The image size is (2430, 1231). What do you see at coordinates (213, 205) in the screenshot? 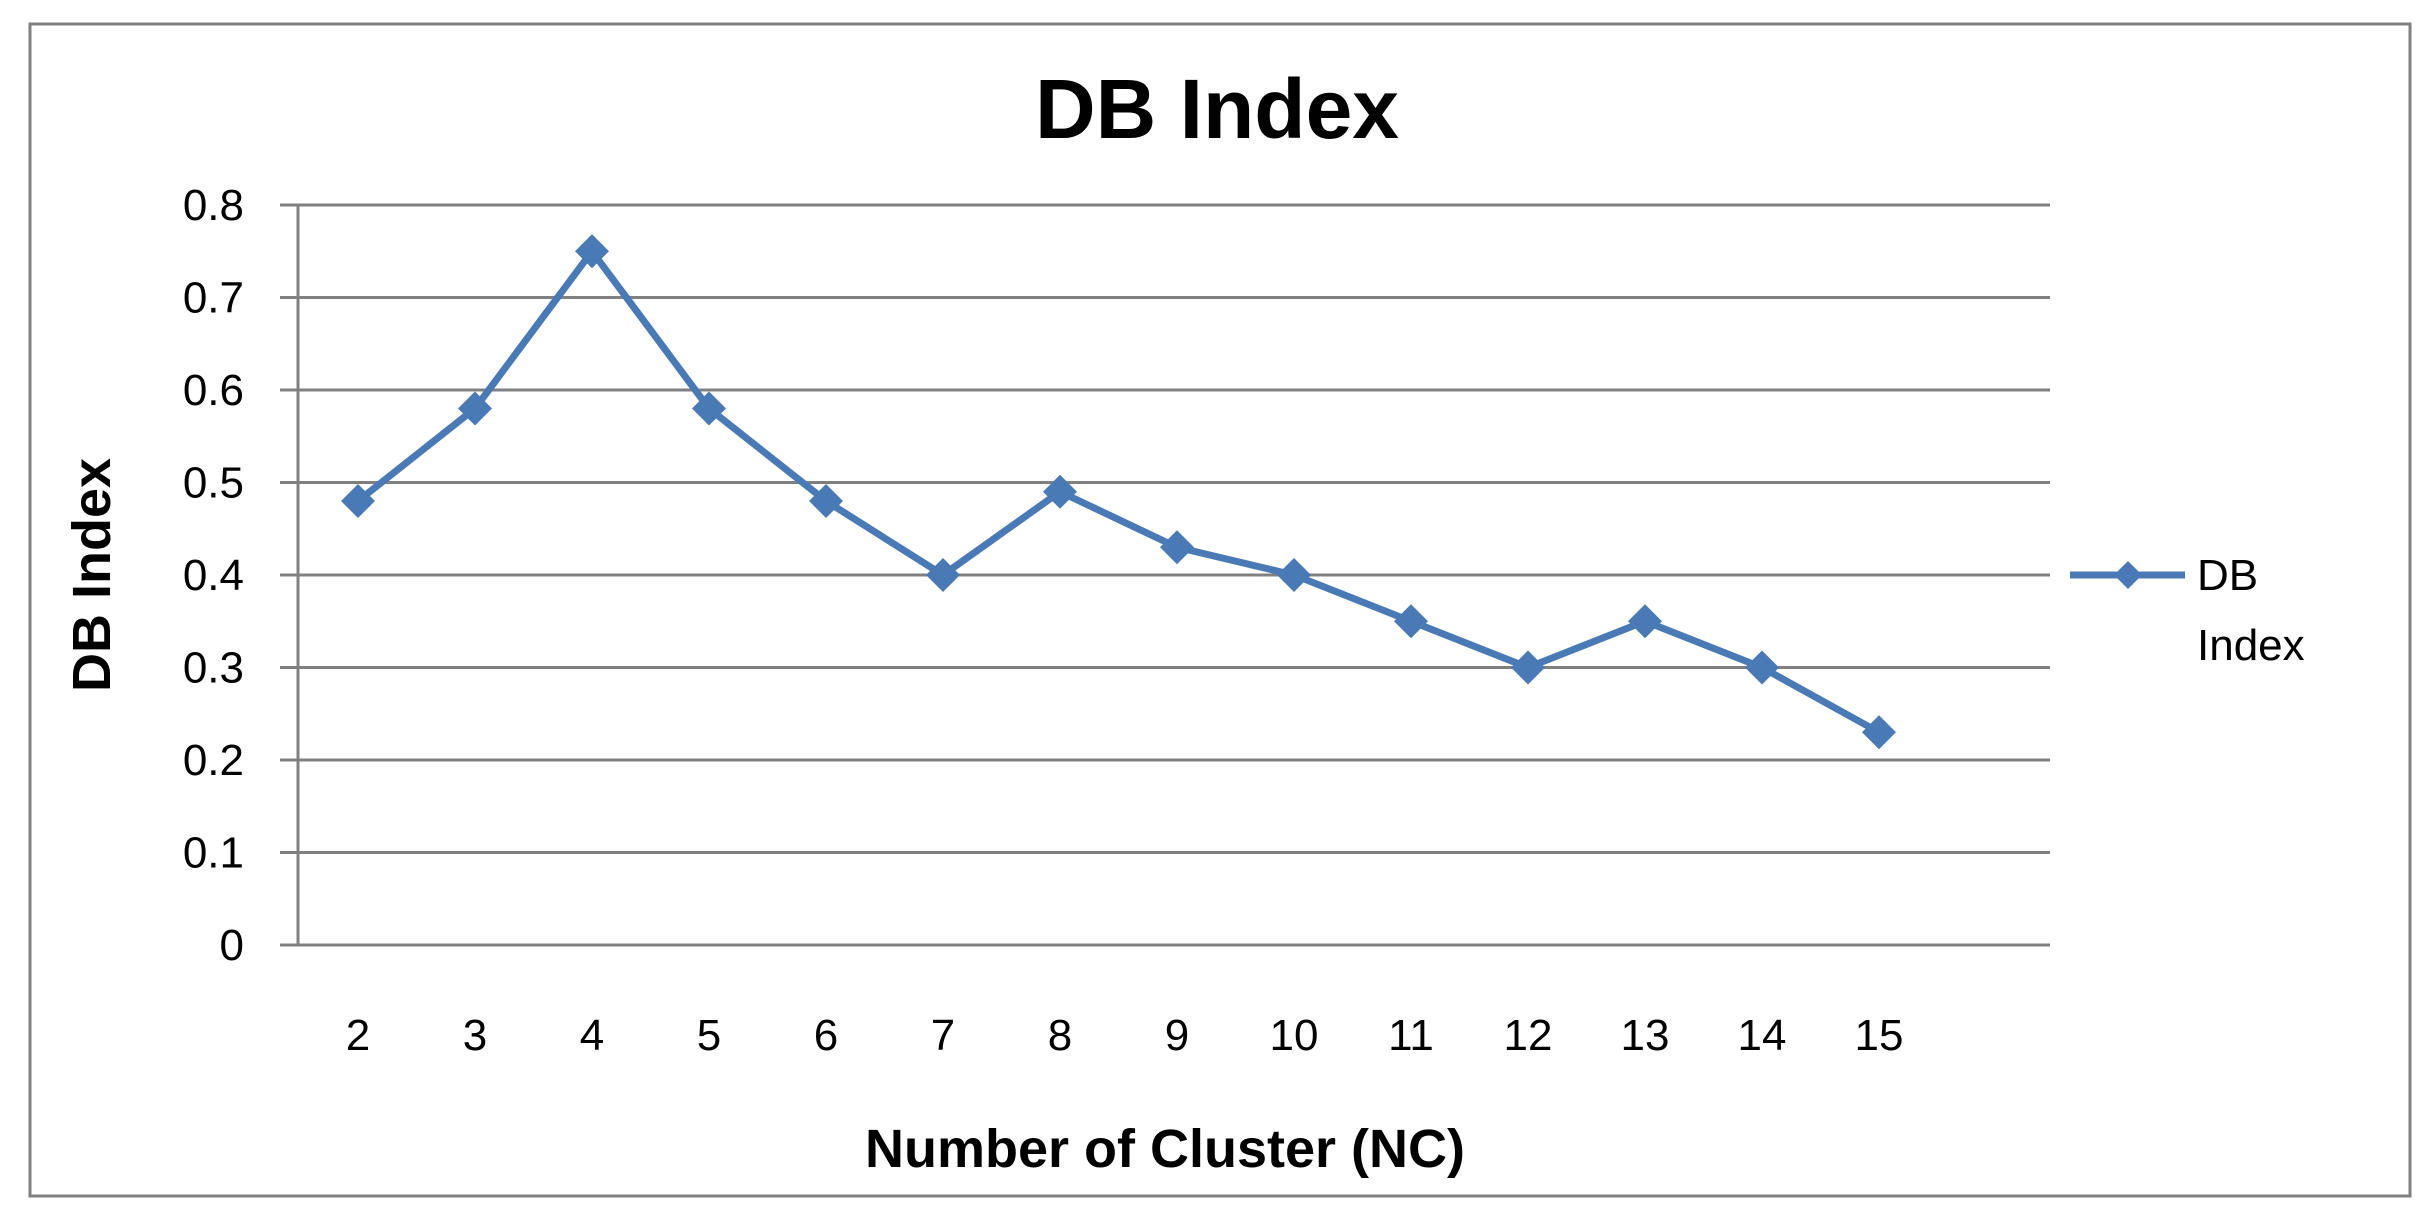
I see `y-tick-label: 0.8` at bounding box center [213, 205].